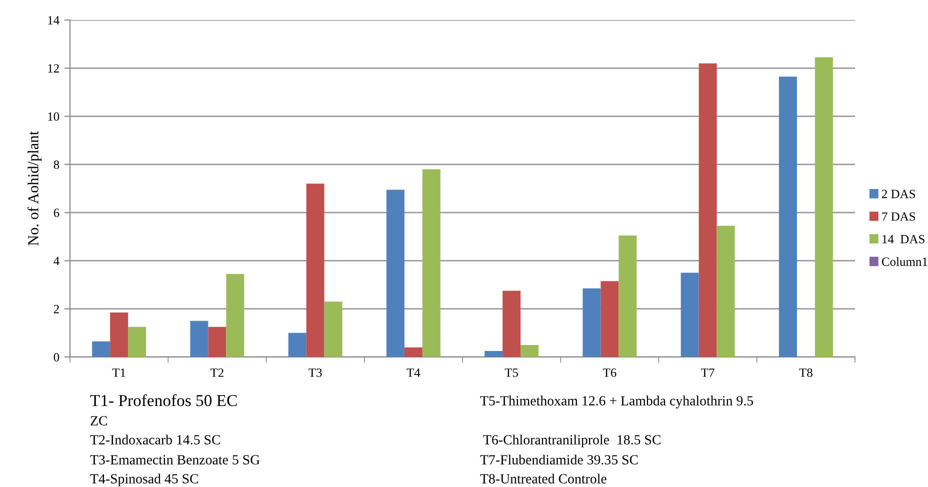 This screenshot has width=928, height=487. I want to click on x-tick-label: T4, so click(413, 372).